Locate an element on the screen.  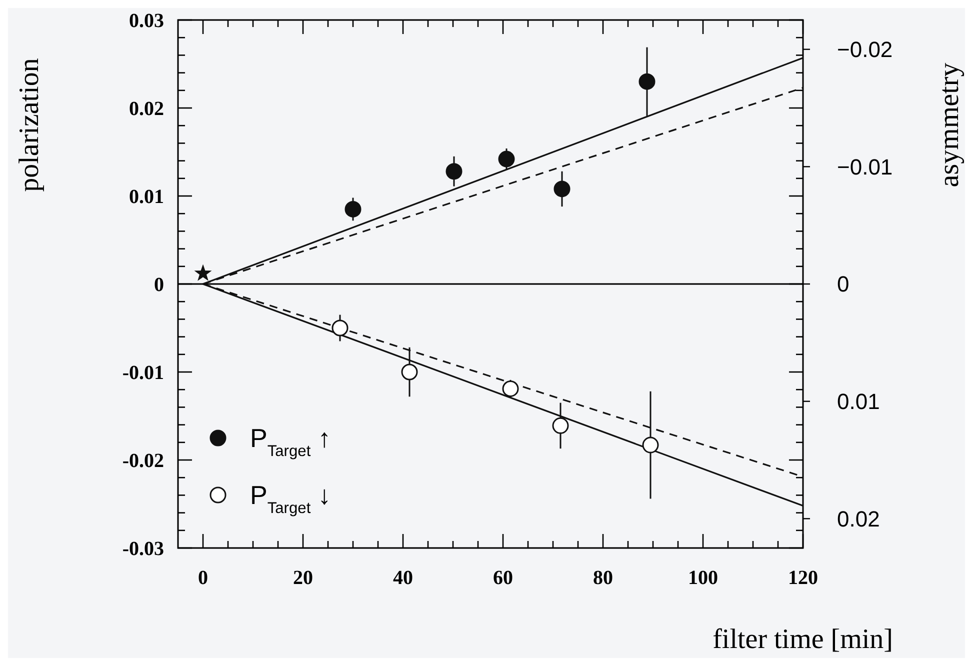
y-tick-label: 0.03 is located at coordinates (146, 21).